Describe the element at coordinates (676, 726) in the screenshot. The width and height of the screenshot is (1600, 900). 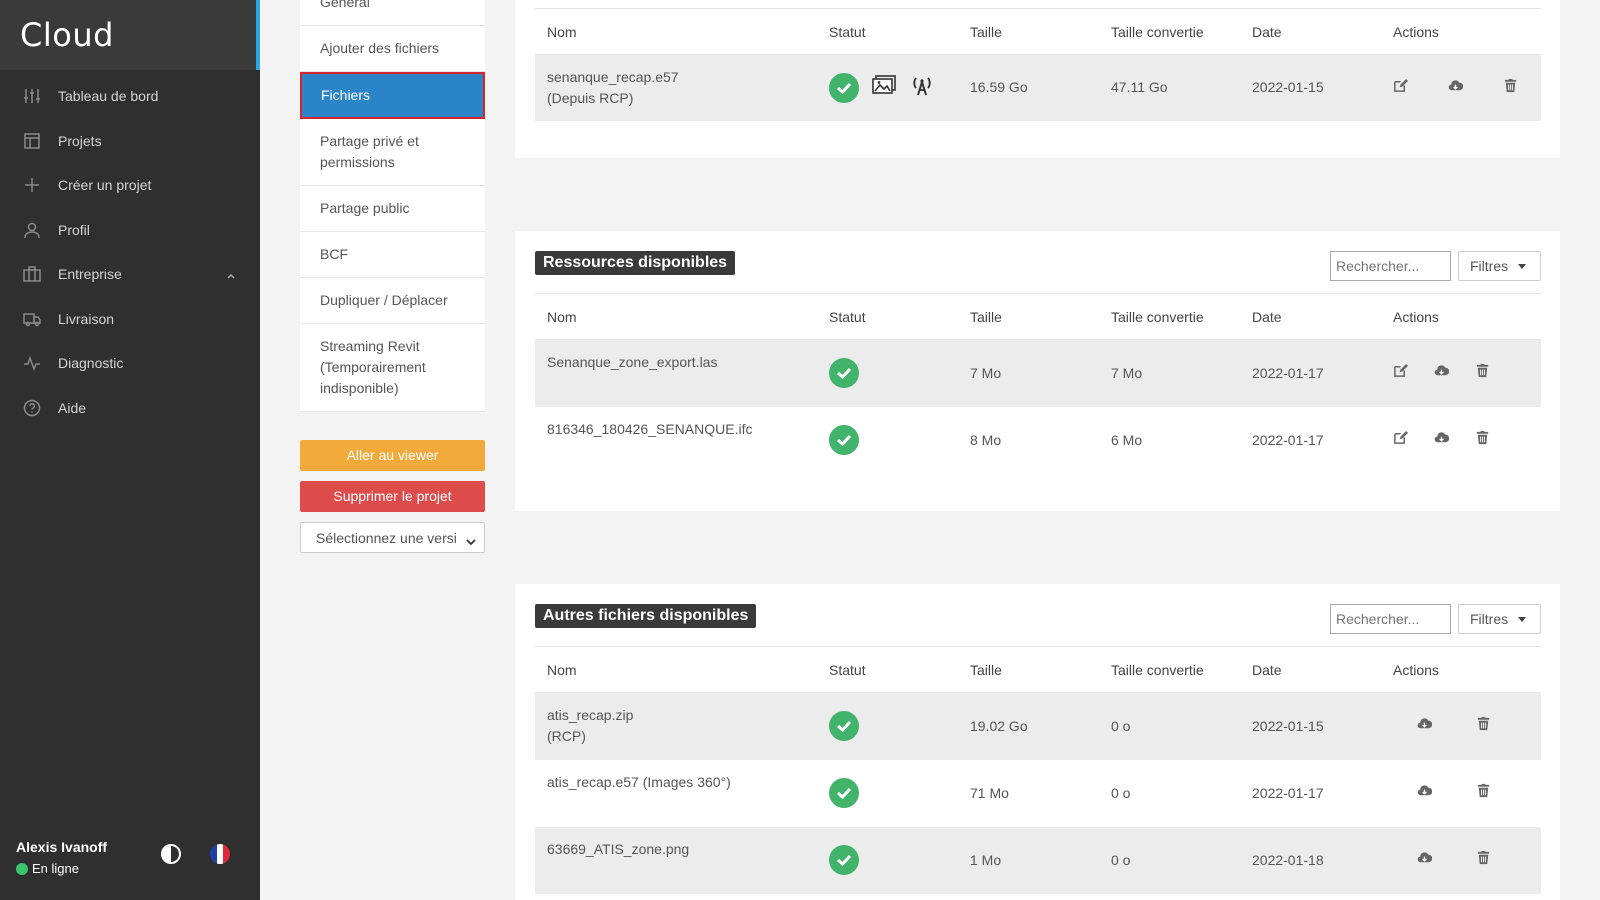
I see `file-name-cell: atis_recap.zip (RCP)` at that location.